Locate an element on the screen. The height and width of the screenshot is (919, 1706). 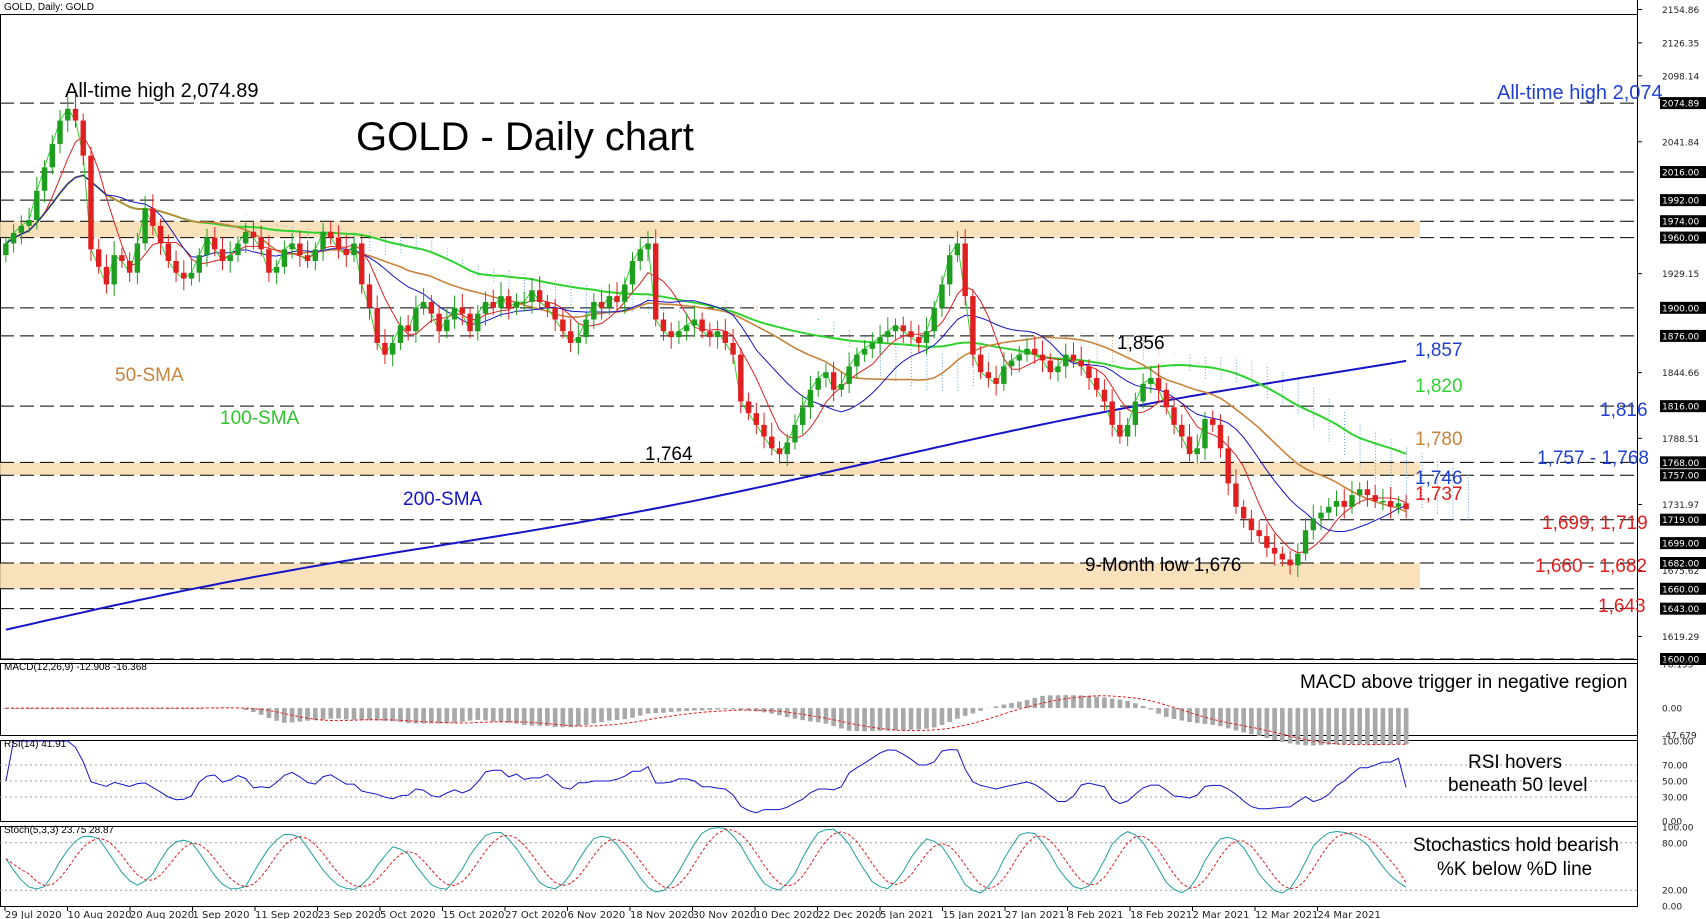
macd-axis-label: 0.00 is located at coordinates (1672, 710).